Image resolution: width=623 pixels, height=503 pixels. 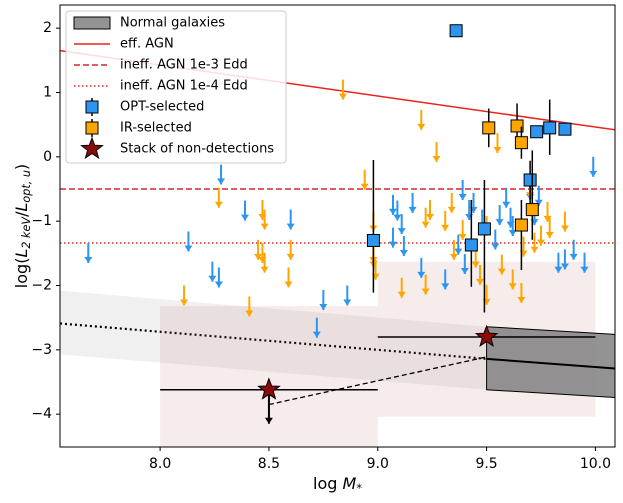 I want to click on legend-label: Stack of non-detections, so click(x=197, y=149).